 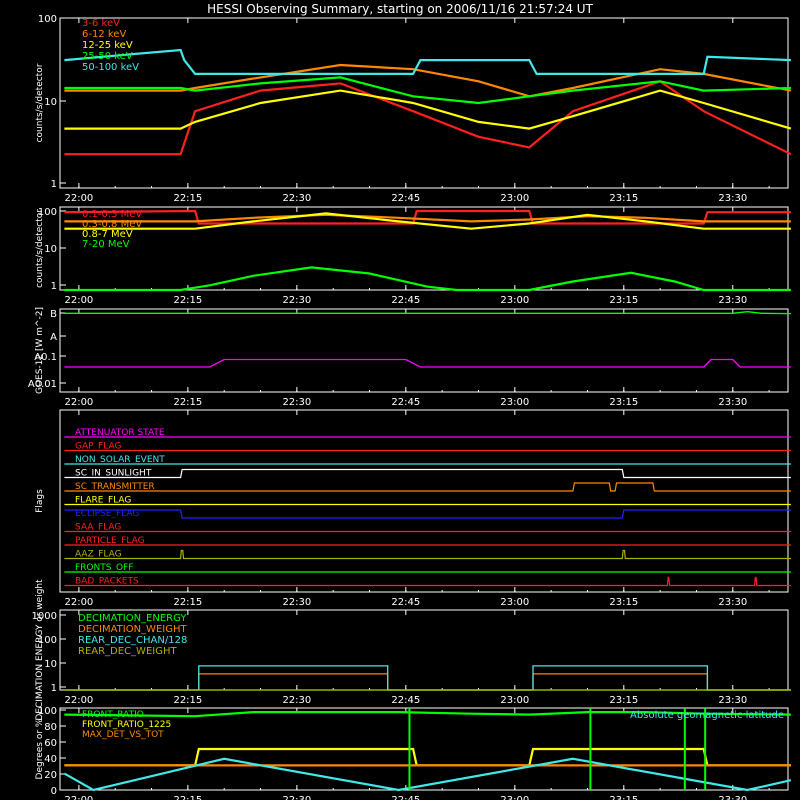 What do you see at coordinates (132, 629) in the screenshot?
I see `legend-entry: DECIMATION_WEIGHT` at bounding box center [132, 629].